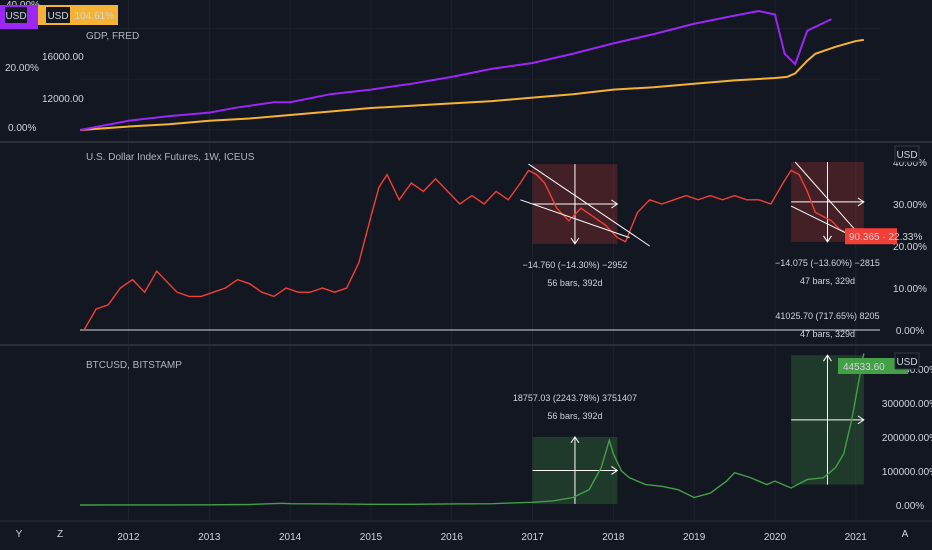 This screenshot has width=932, height=550. Describe the element at coordinates (864, 367) in the screenshot. I see `btc-price-label: 44533.60` at that location.